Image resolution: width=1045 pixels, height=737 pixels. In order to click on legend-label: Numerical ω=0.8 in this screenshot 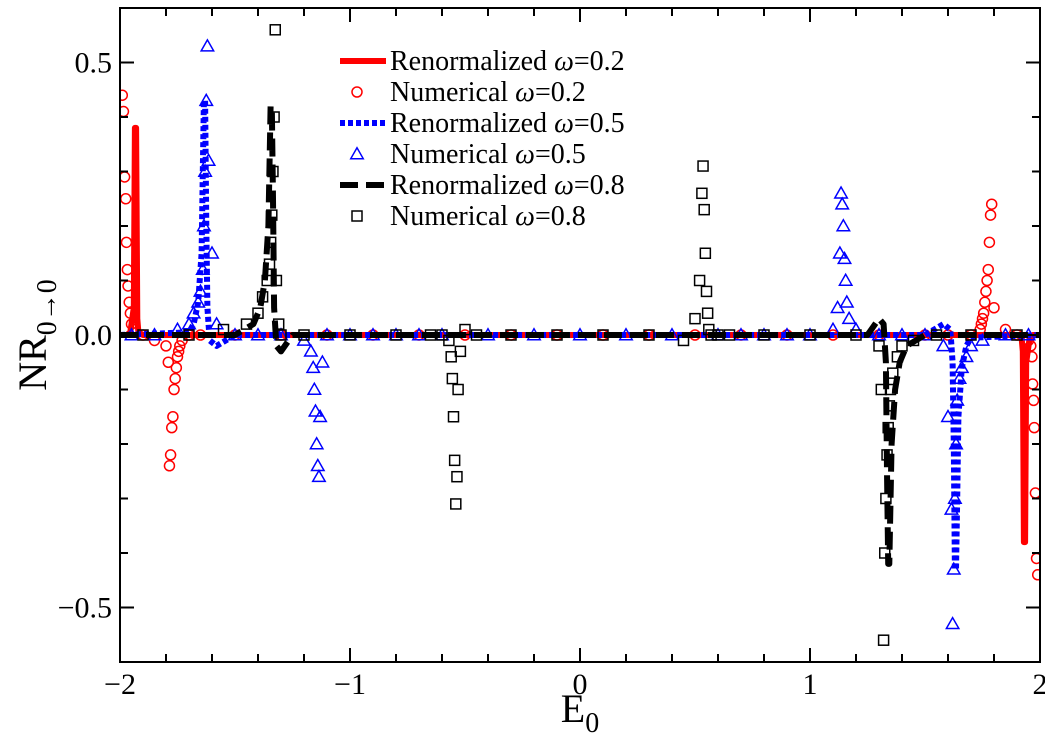, I will do `click(488, 216)`.